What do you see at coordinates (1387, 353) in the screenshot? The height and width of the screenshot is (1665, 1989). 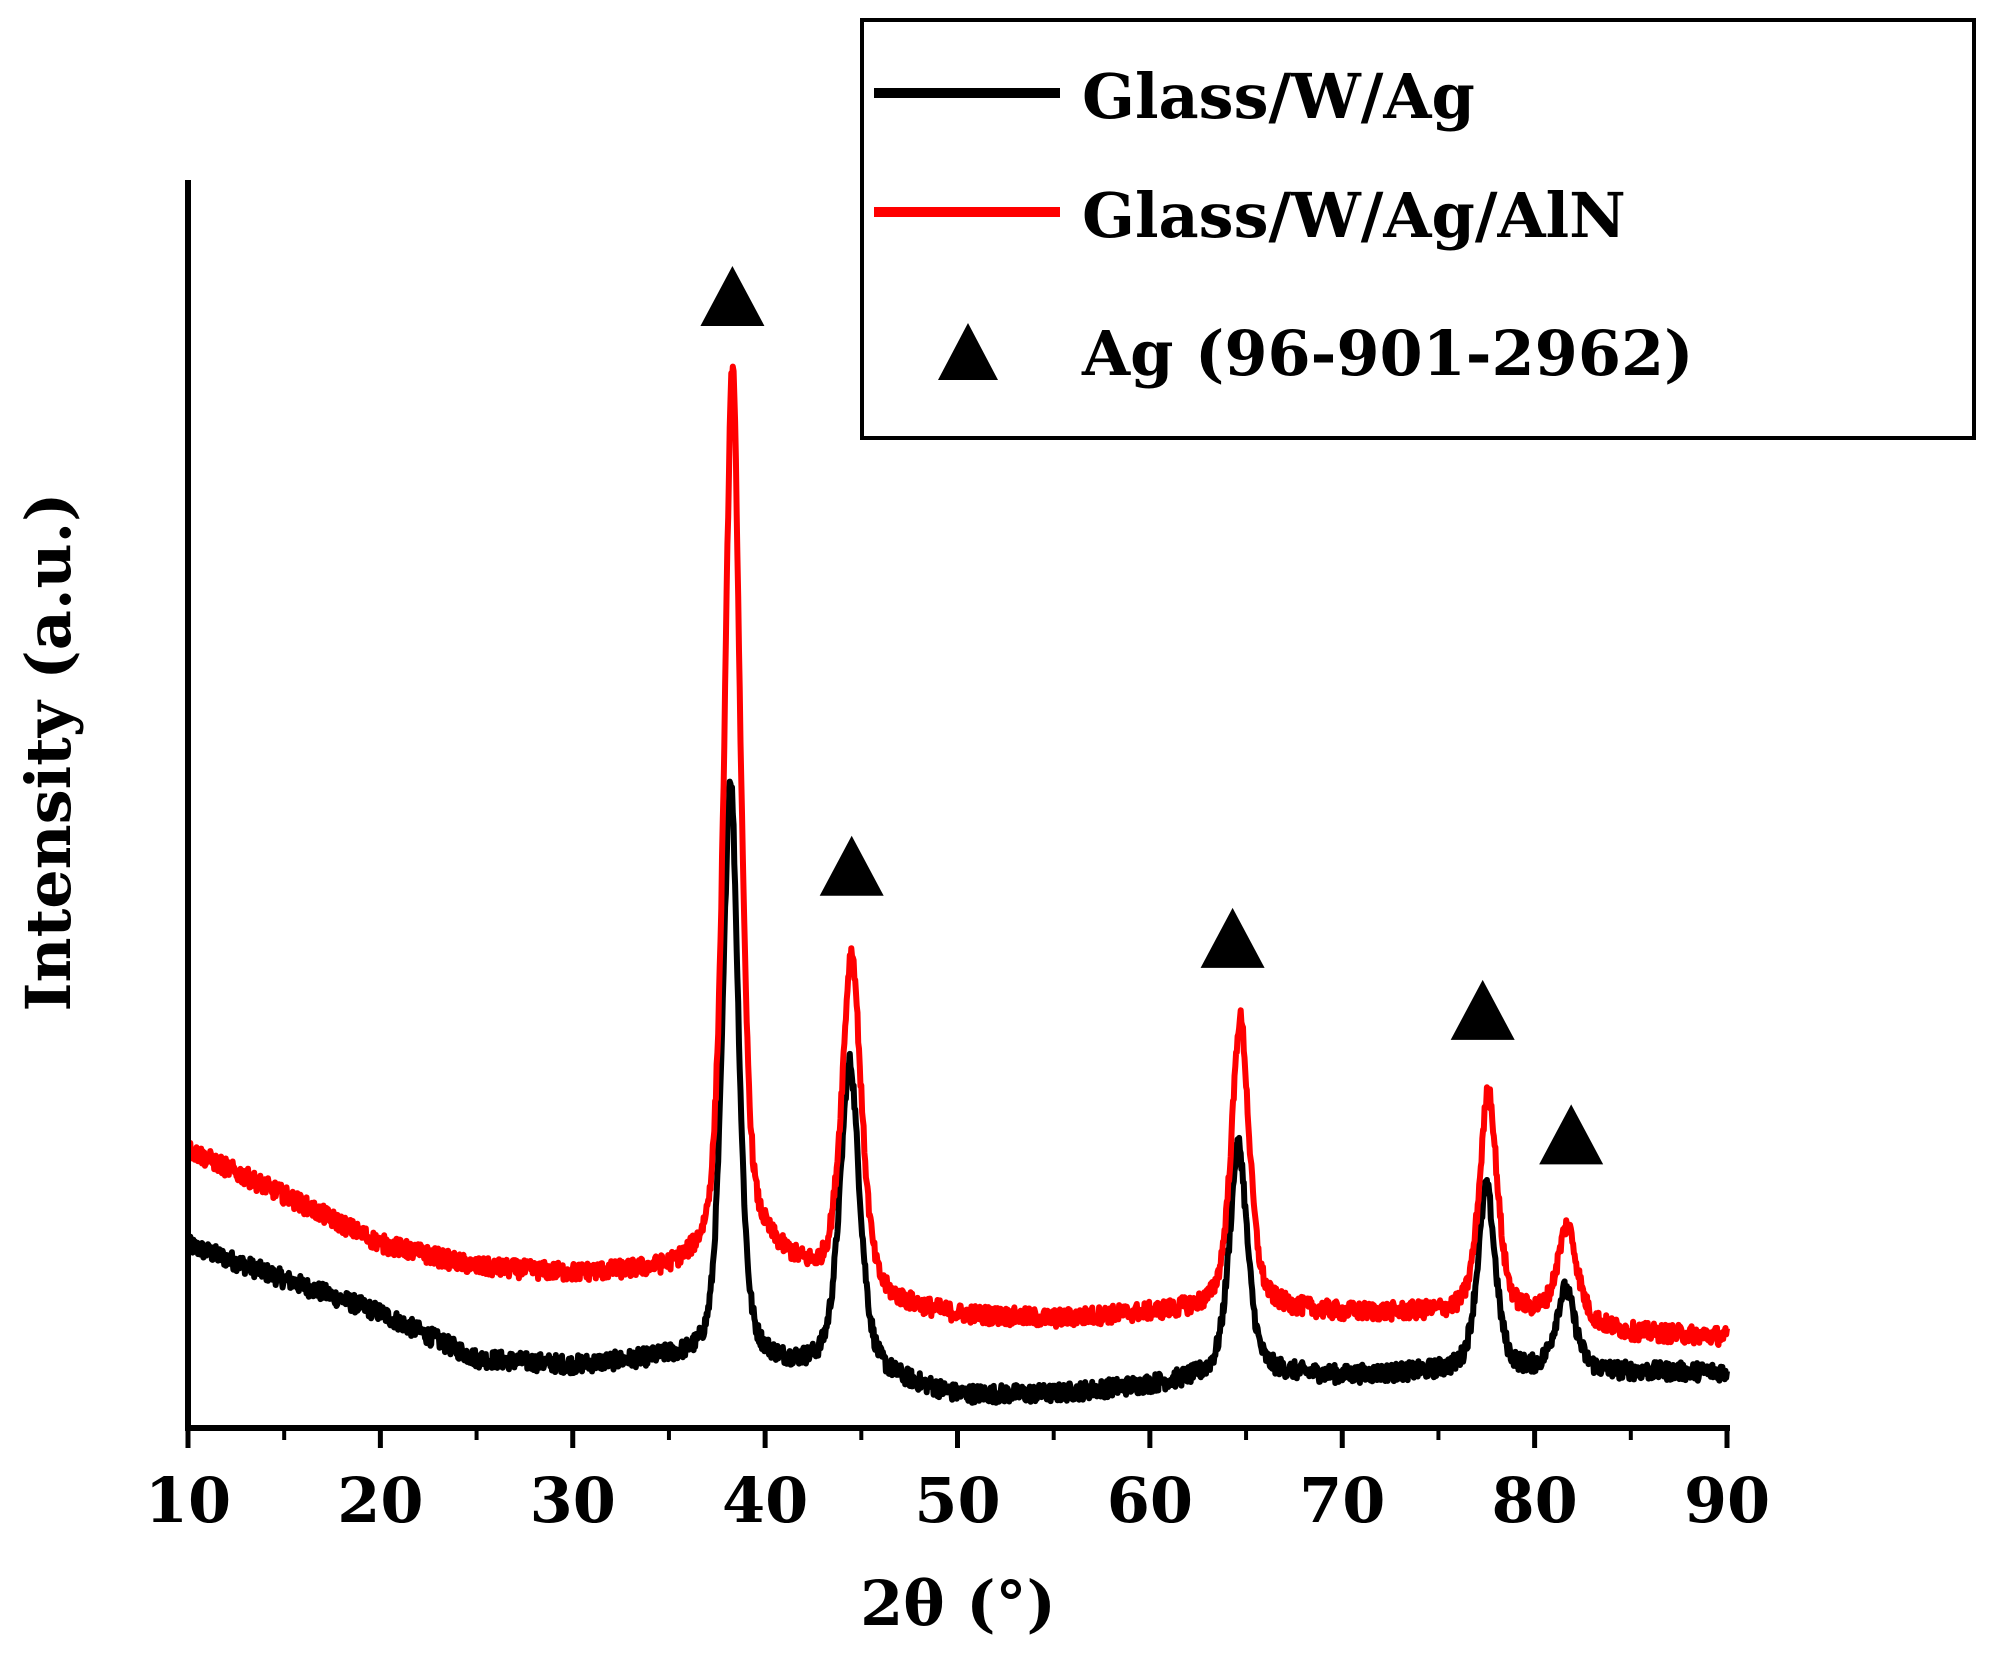 I see `legend-label-ag-reference: Ag (96-901-2962)` at bounding box center [1387, 353].